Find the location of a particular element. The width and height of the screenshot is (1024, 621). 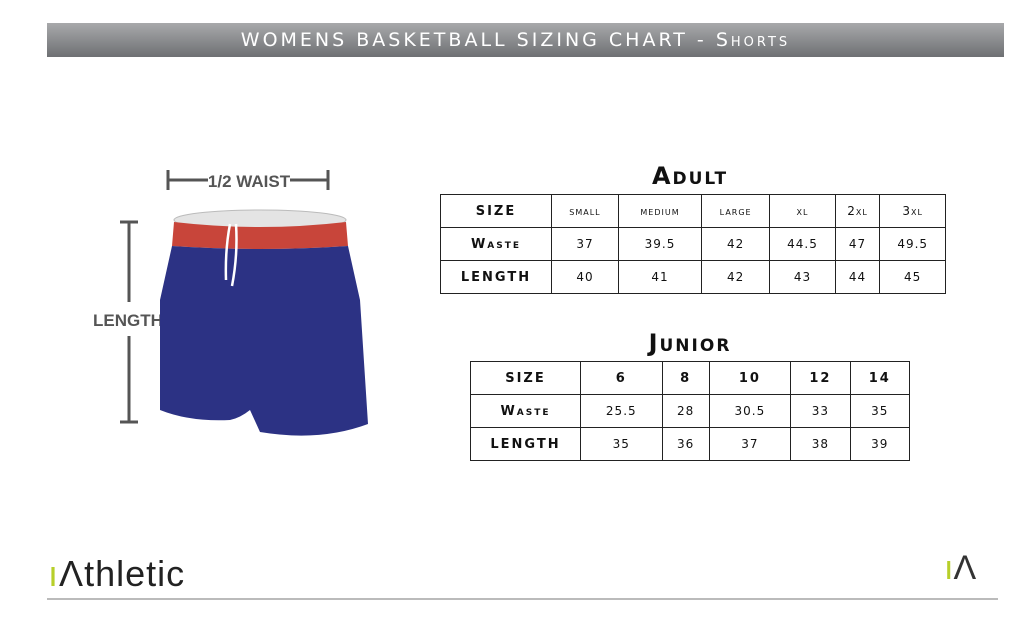

cell: 28 is located at coordinates (685, 411).